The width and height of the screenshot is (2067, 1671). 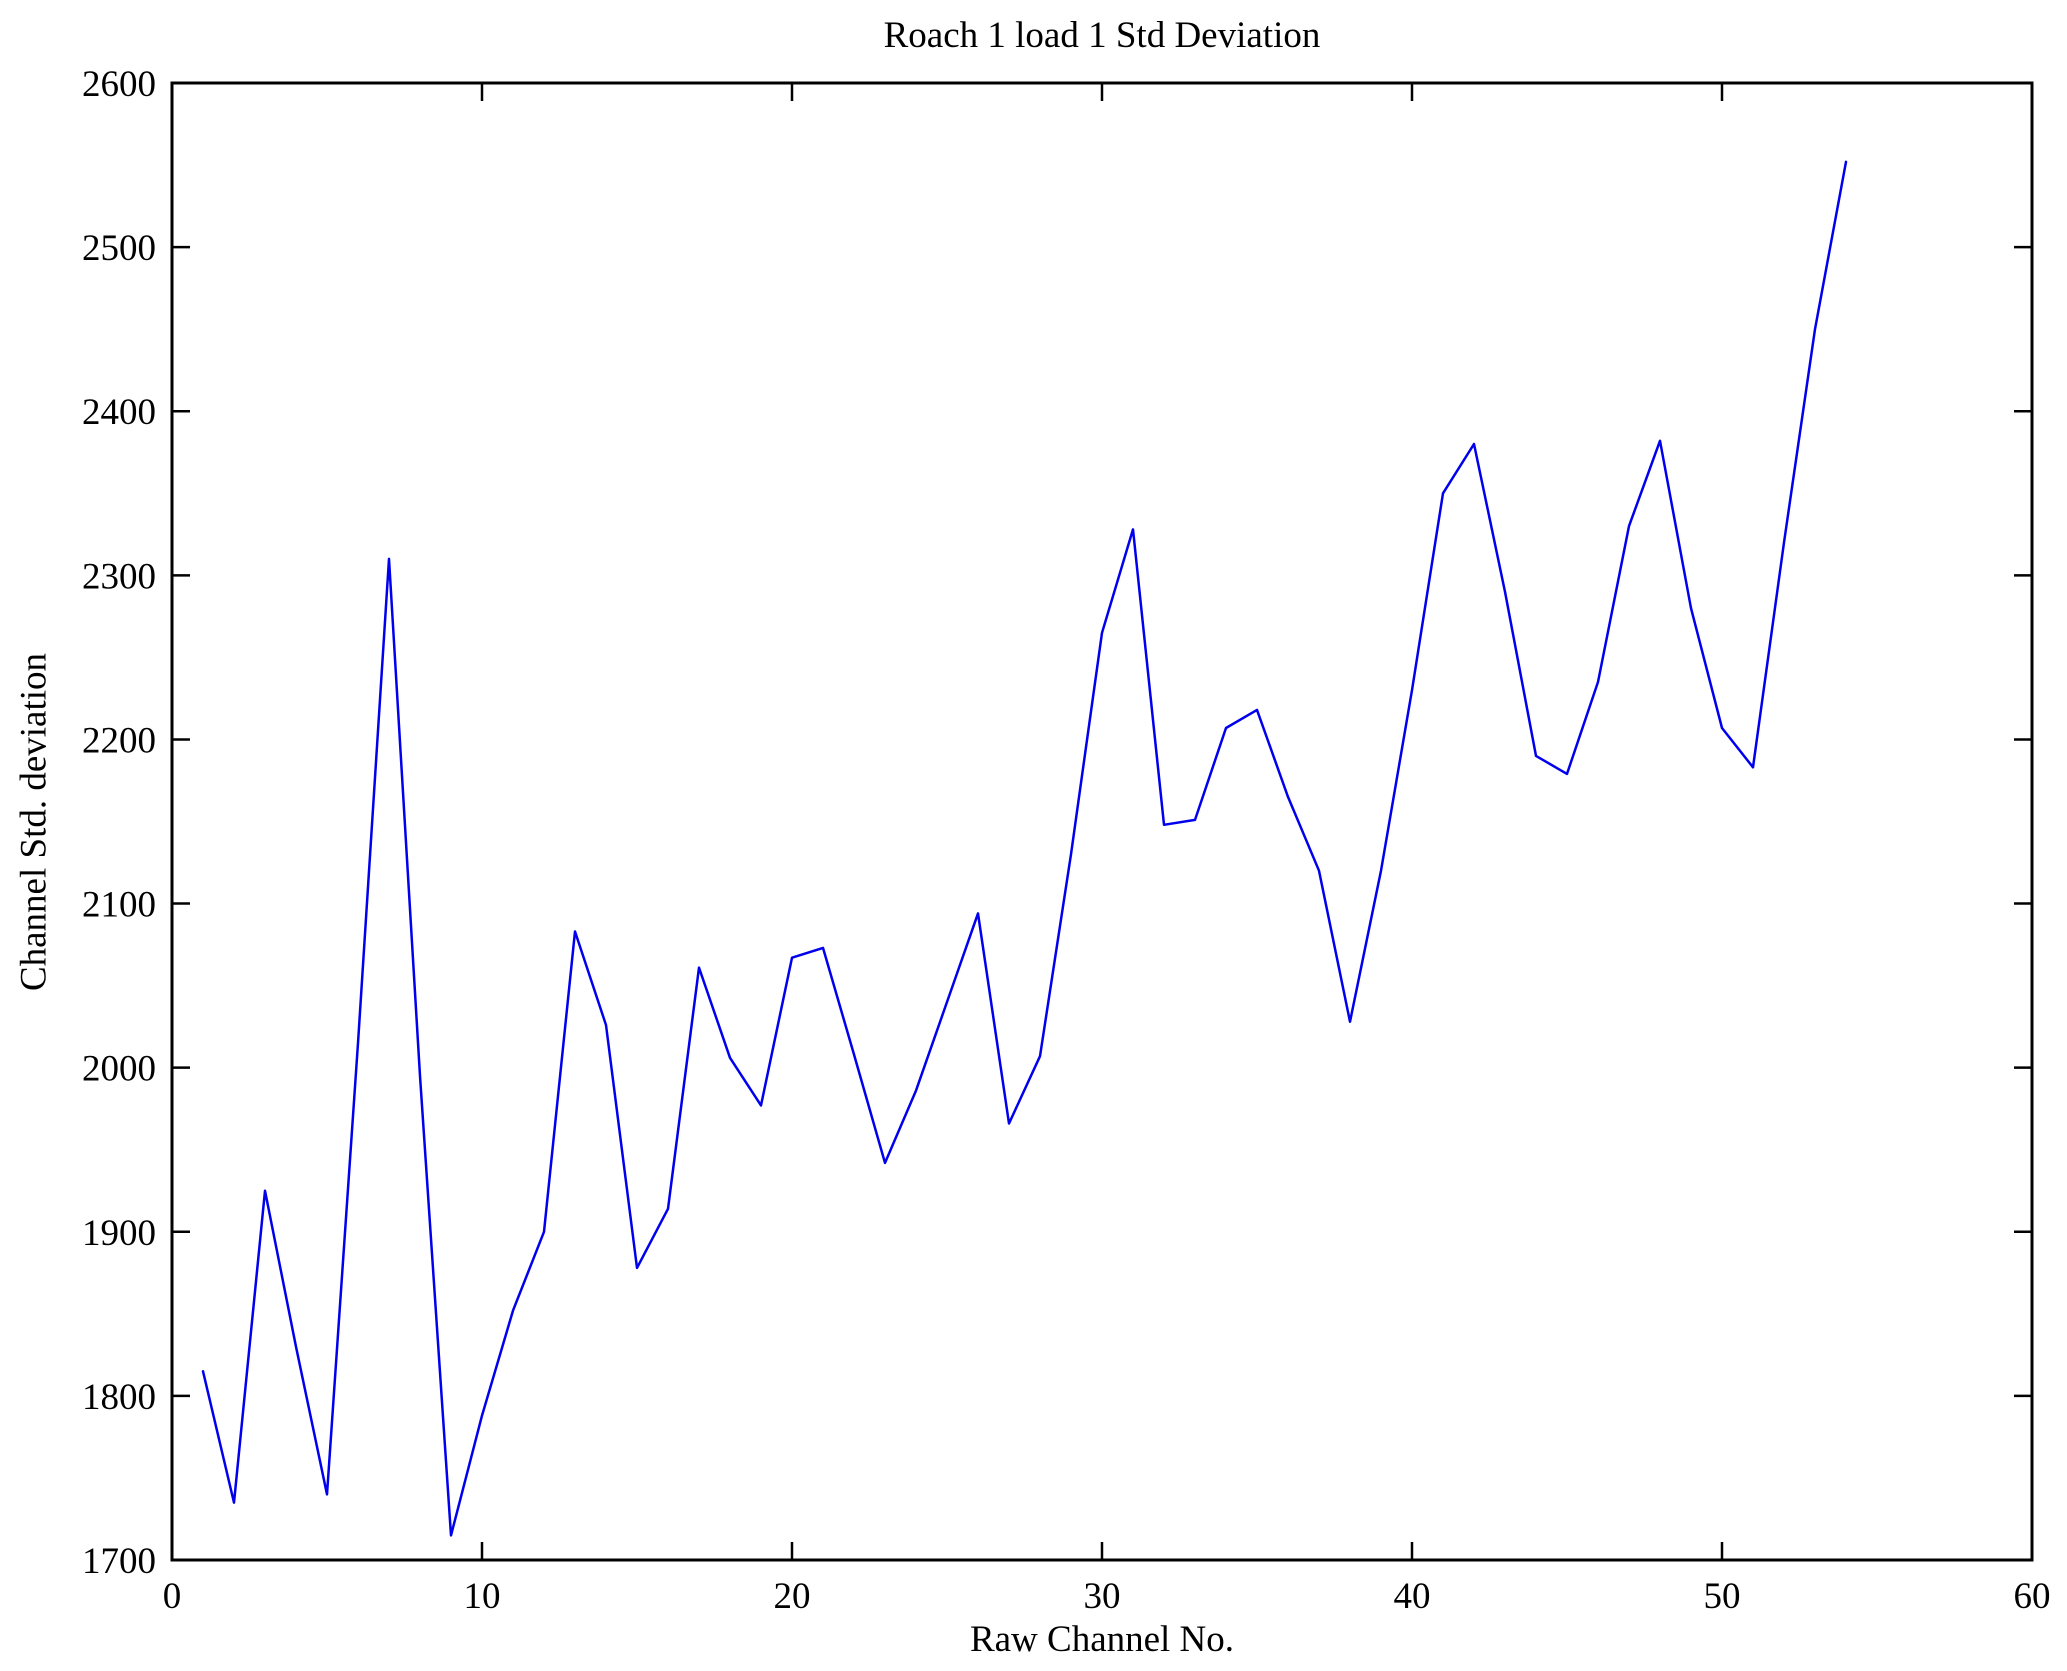 What do you see at coordinates (119, 1561) in the screenshot?
I see `y-tick-label: 1700` at bounding box center [119, 1561].